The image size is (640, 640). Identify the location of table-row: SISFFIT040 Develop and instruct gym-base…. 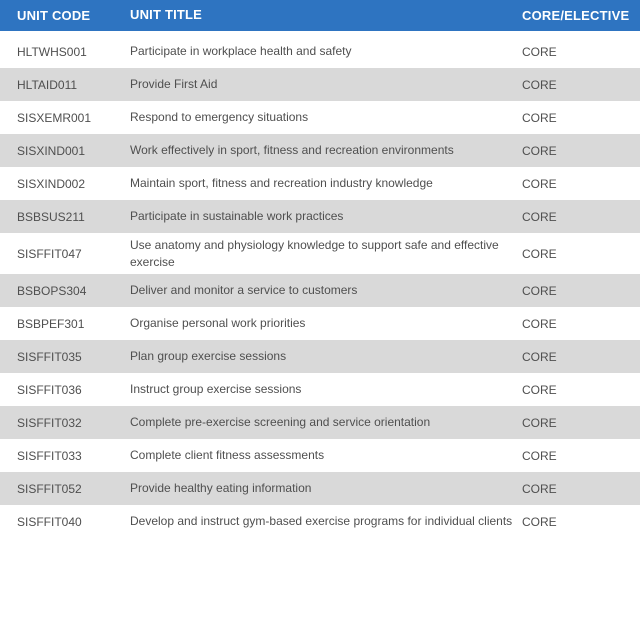
(320, 521).